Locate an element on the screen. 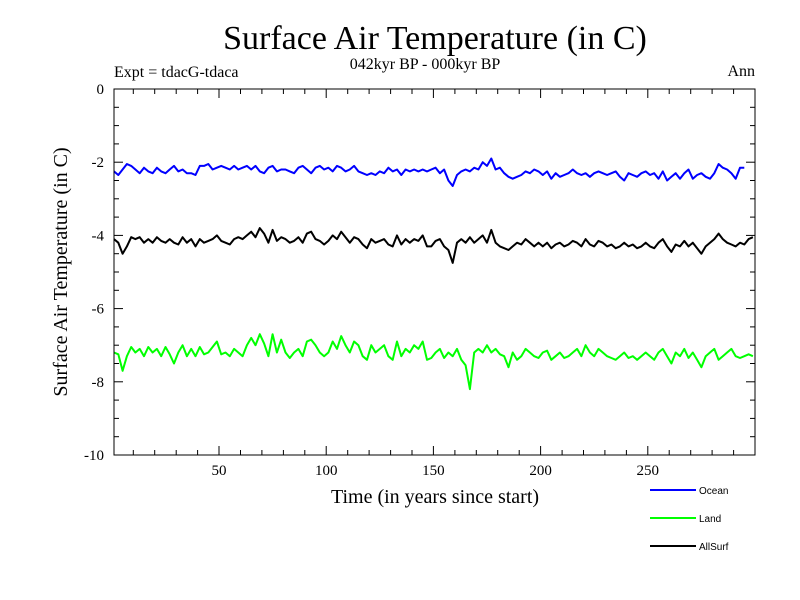  chart-title: Surface Air Temperature (in C) is located at coordinates (435, 38).